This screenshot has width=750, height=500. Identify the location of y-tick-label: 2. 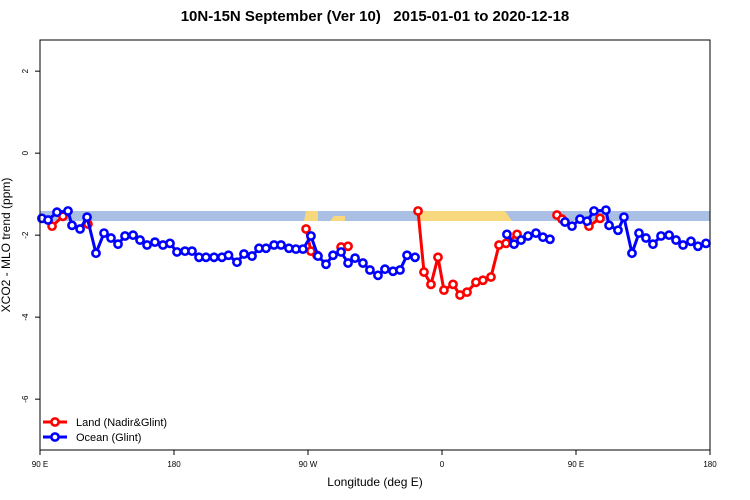
(25, 70).